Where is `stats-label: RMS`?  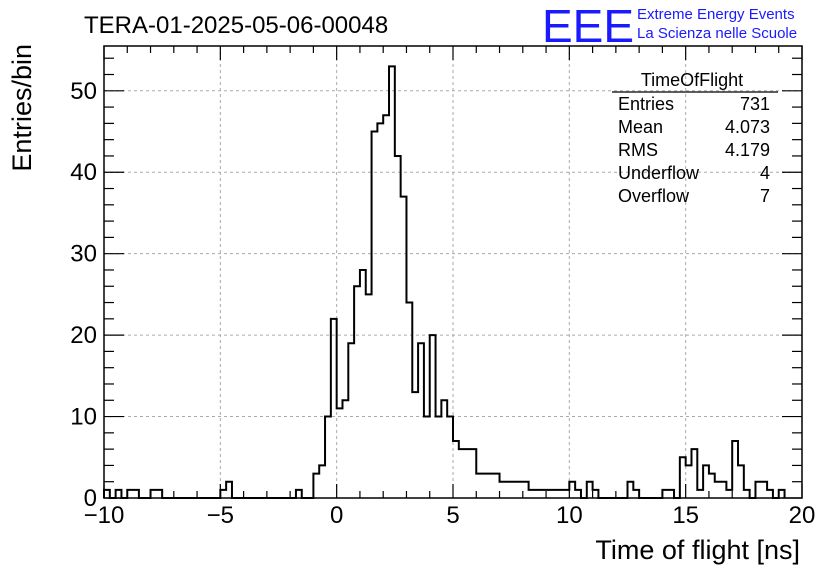
stats-label: RMS is located at coordinates (638, 150).